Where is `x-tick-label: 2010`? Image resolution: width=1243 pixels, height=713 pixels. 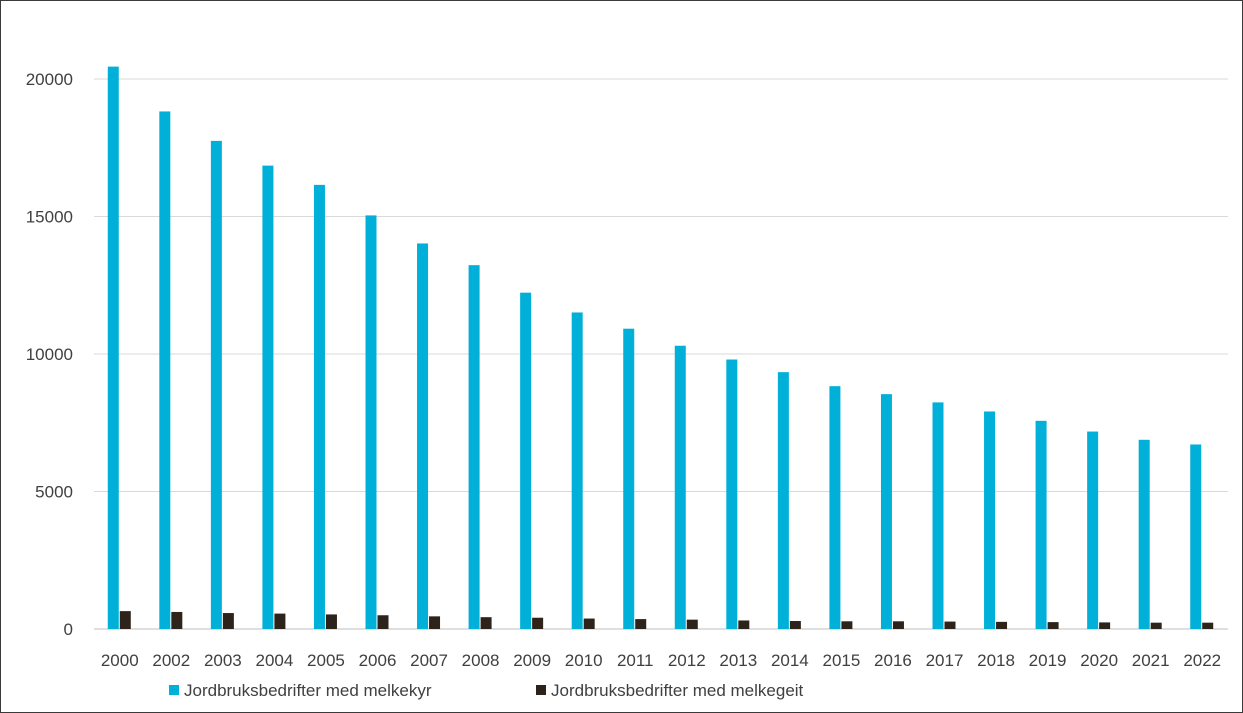
x-tick-label: 2010 is located at coordinates (584, 660).